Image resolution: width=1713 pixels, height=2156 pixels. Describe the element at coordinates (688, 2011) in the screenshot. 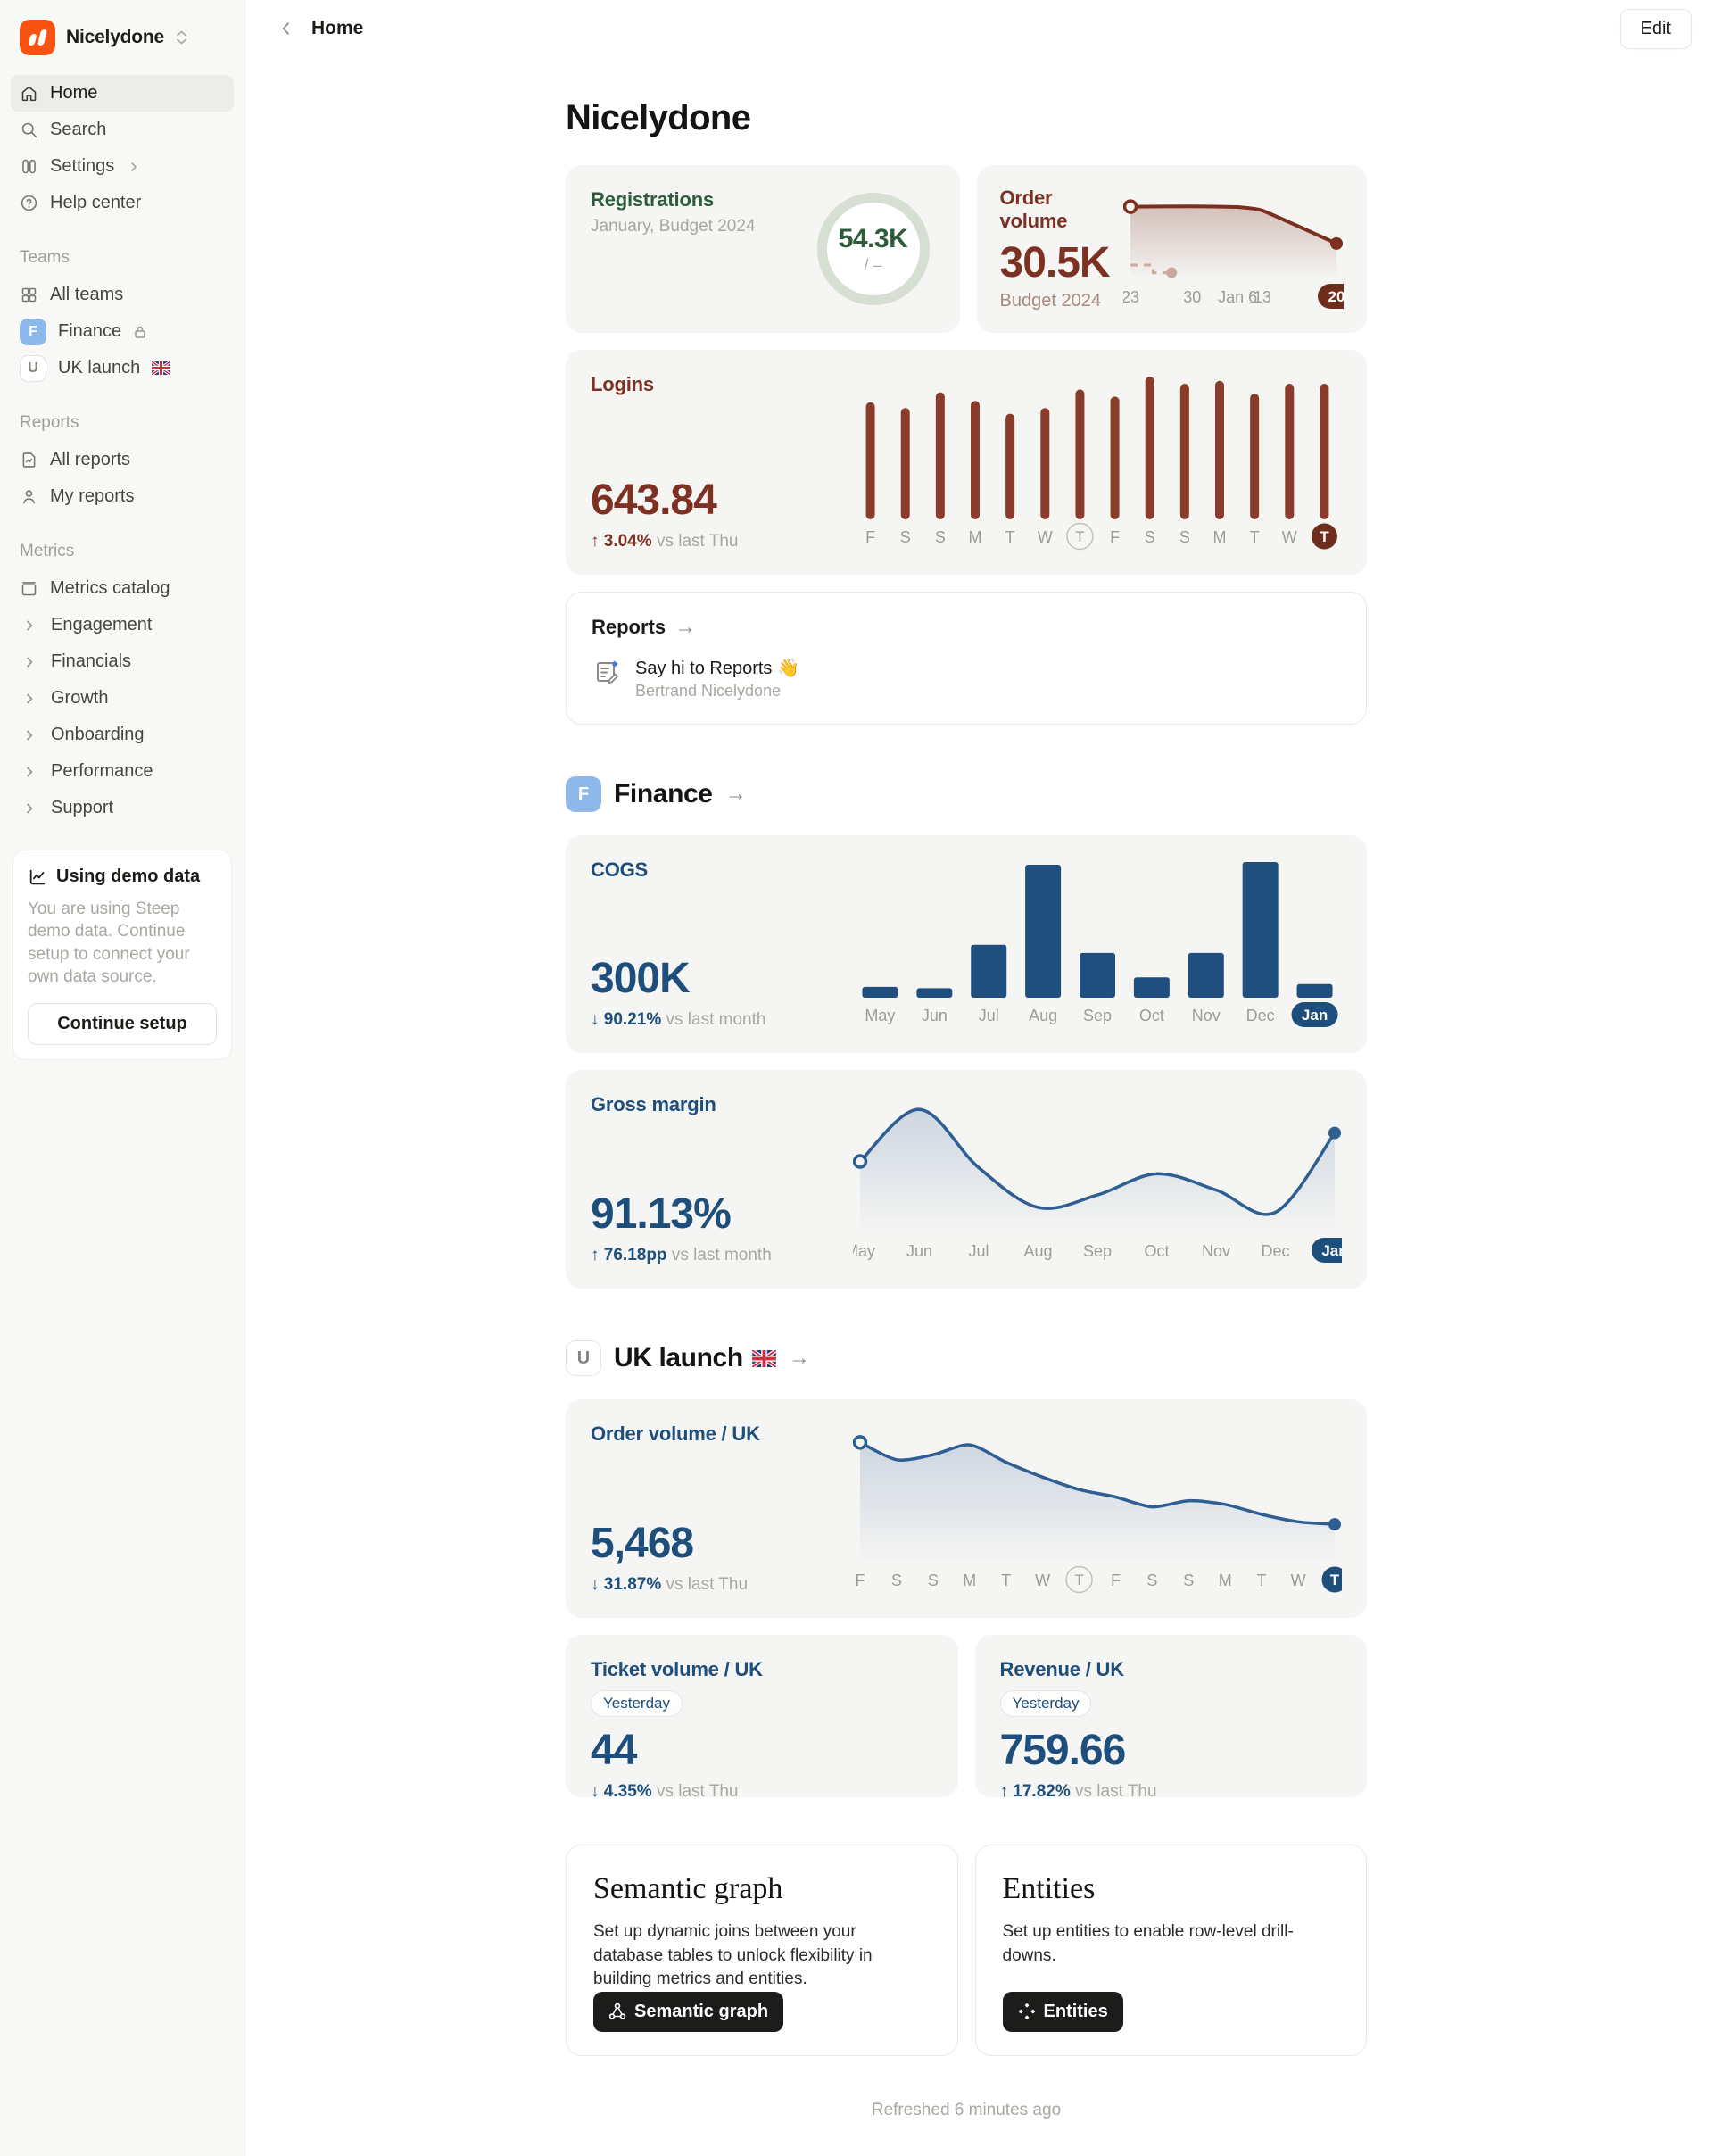

I see `semantic-graph-button: Semantic graph` at that location.